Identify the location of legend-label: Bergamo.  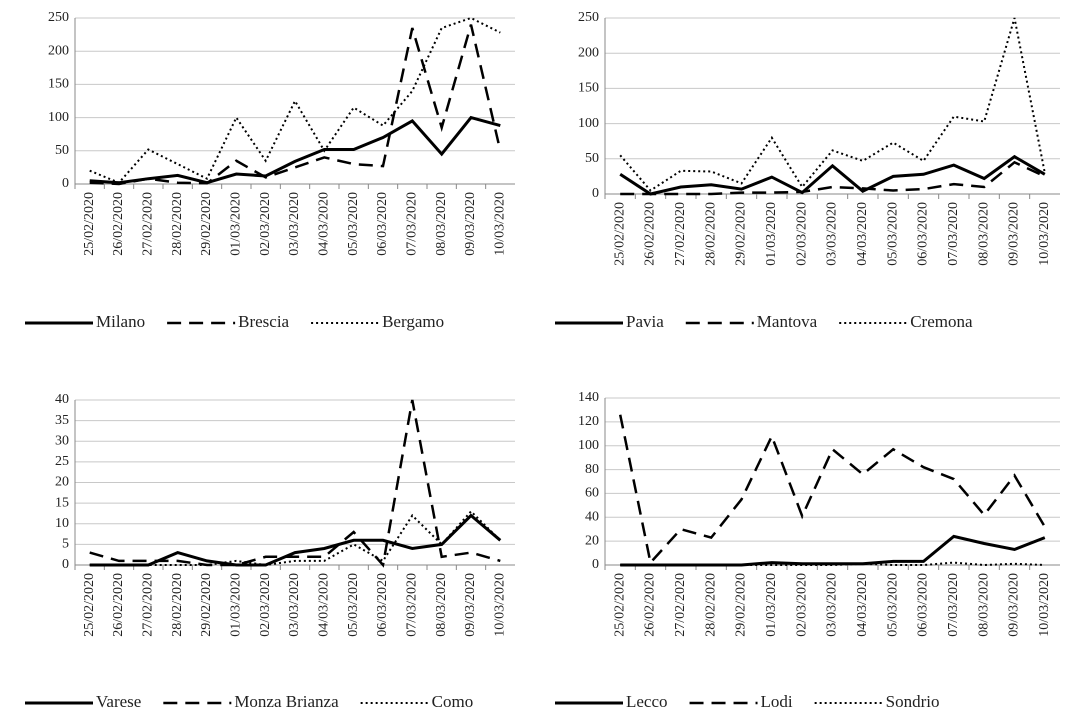
(413, 321).